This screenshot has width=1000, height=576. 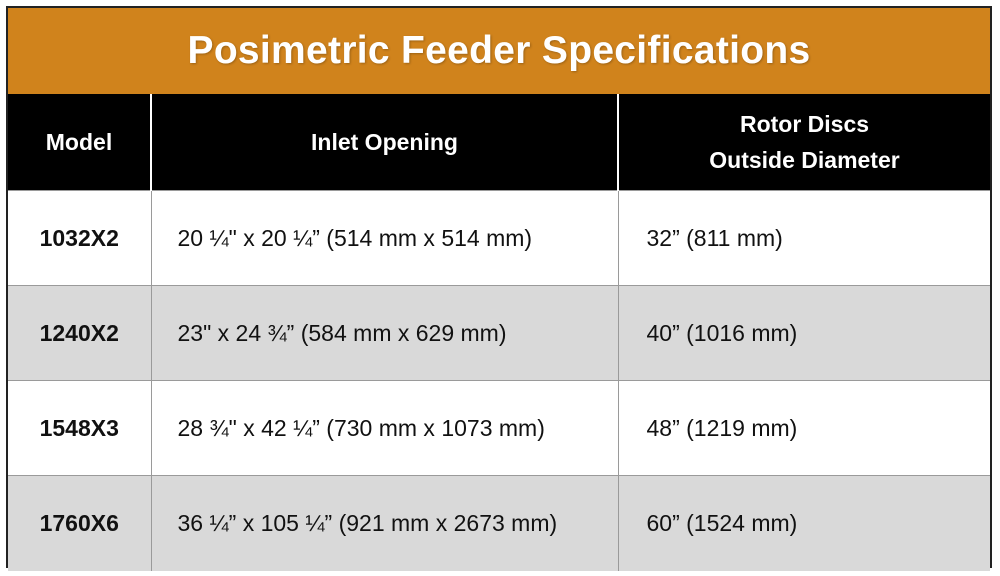 What do you see at coordinates (803, 333) in the screenshot?
I see `rotor-diameter-cell: 40” (1016 mm)` at bounding box center [803, 333].